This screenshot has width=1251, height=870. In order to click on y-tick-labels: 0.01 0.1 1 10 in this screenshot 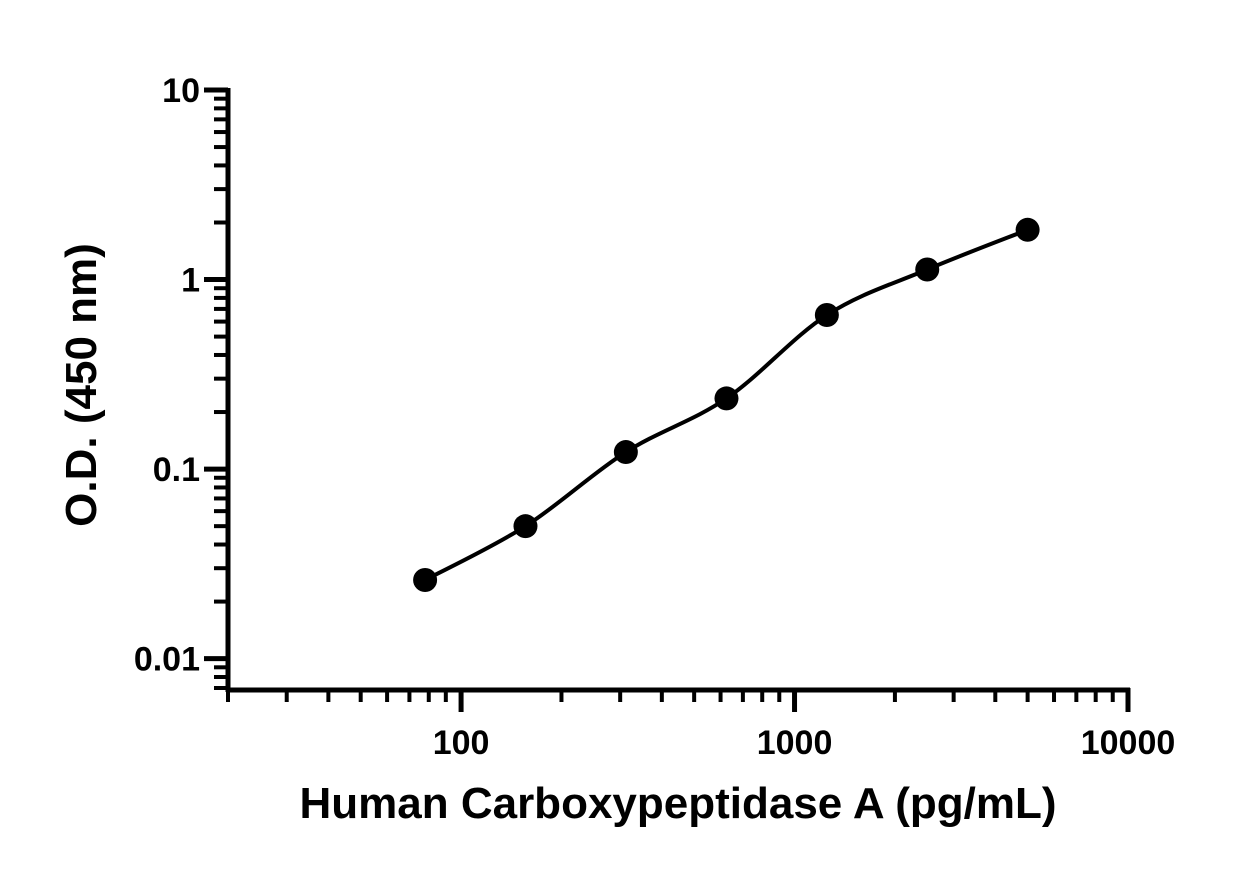, I will do `click(167, 375)`.